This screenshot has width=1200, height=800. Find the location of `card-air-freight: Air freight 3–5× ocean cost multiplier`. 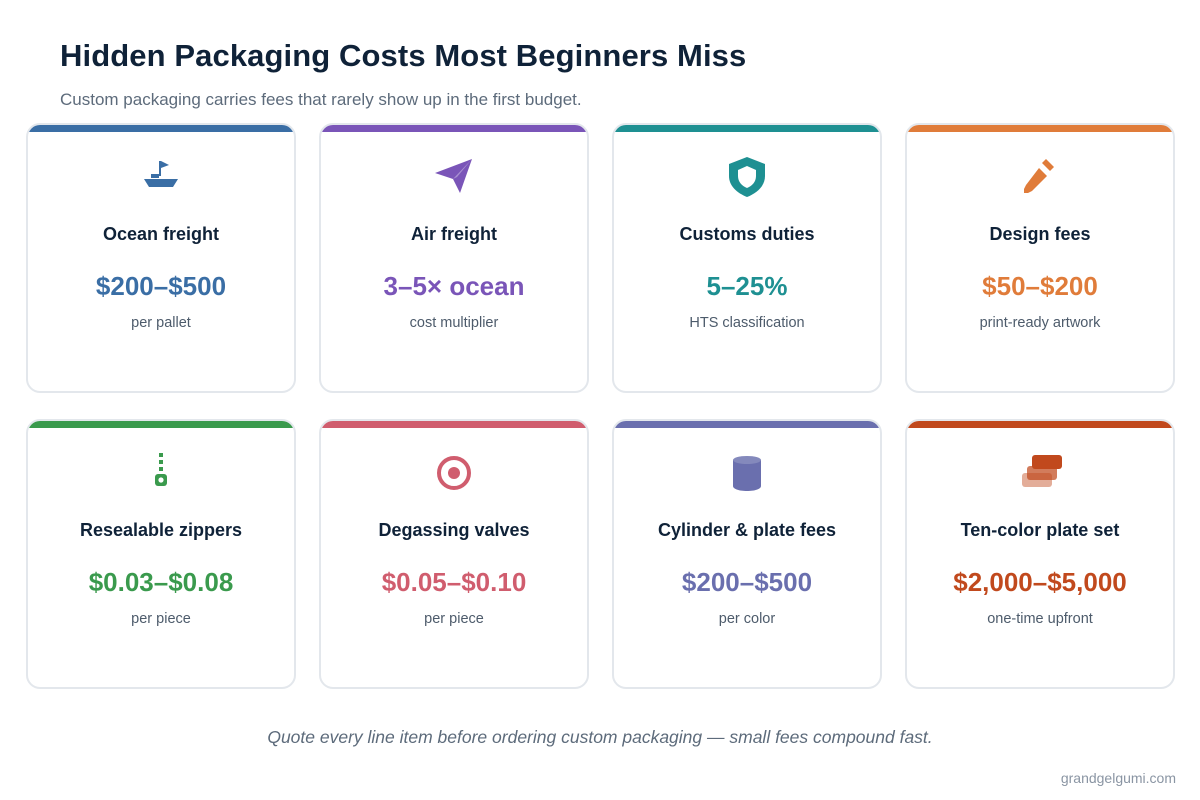

card-air-freight: Air freight 3–5× ocean cost multiplier is located at coordinates (454, 258).